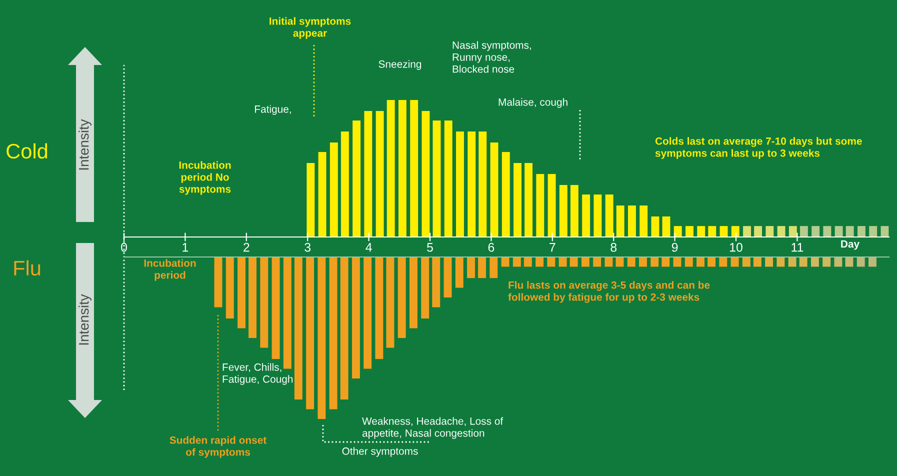 The image size is (897, 476). I want to click on x-tick-label: 9, so click(675, 247).